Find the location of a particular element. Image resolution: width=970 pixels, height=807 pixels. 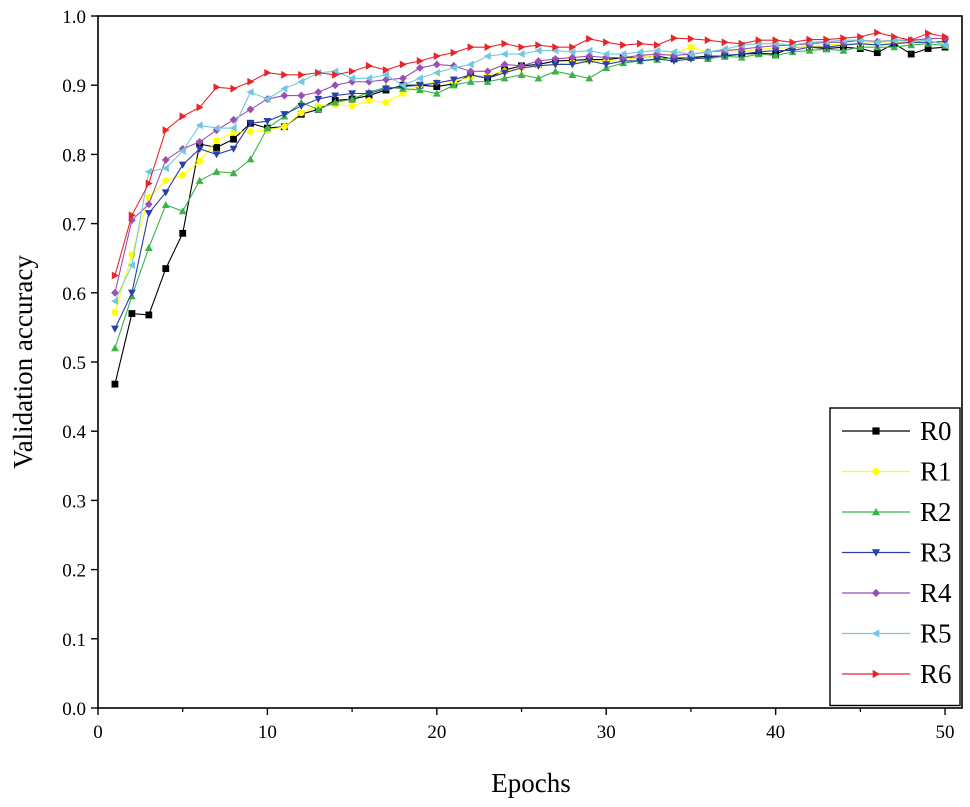

legend-item-r1: R1 is located at coordinates (897, 472).